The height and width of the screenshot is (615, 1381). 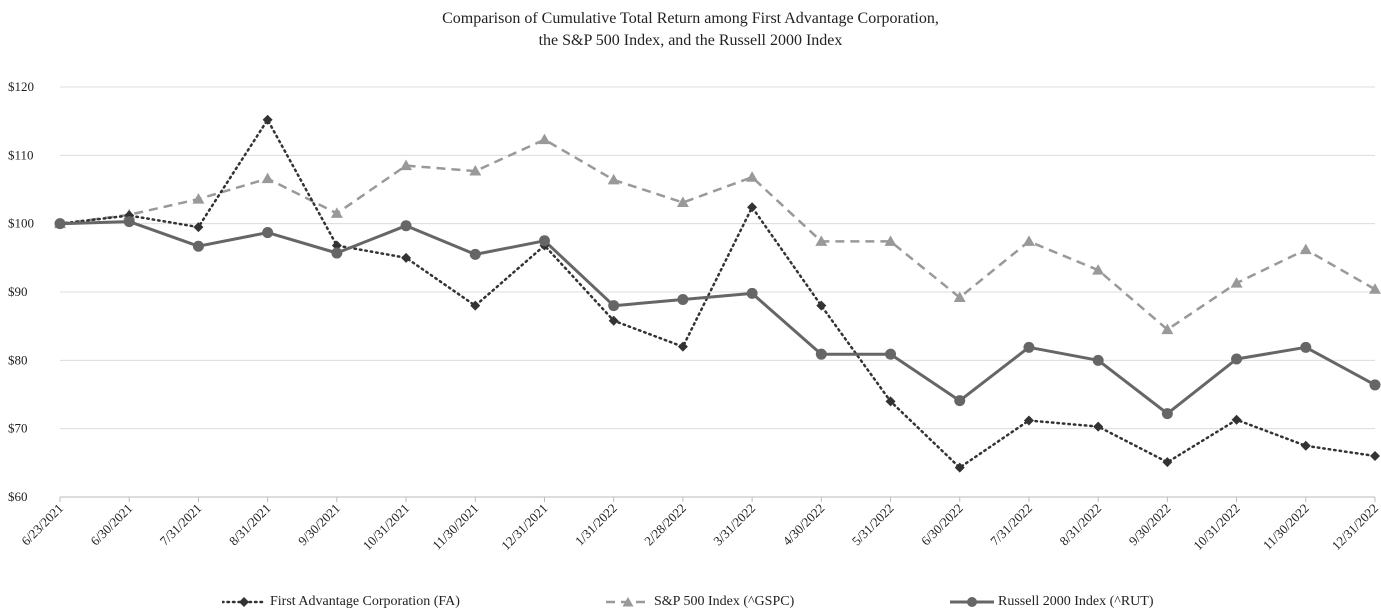 I want to click on x-tick-label: 12/31/2021, so click(x=524, y=527).